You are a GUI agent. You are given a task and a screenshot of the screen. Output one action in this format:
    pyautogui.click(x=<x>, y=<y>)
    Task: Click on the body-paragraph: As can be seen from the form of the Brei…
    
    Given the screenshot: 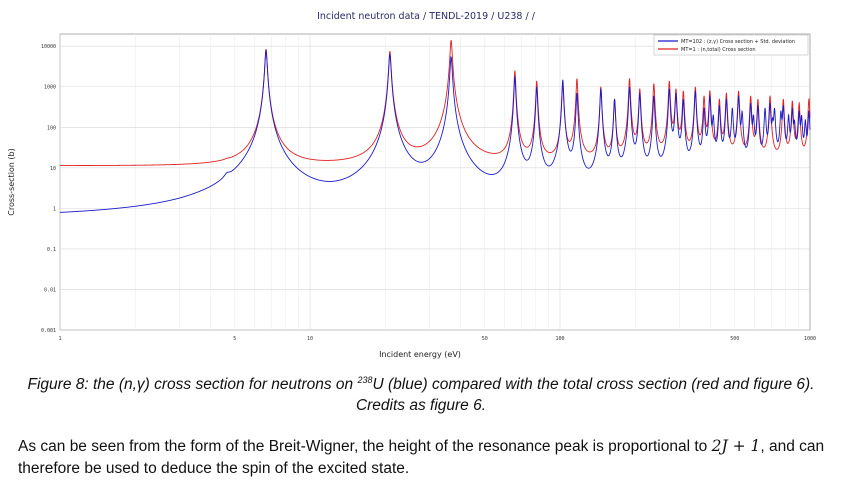 What is the action you would take?
    pyautogui.click(x=423, y=457)
    